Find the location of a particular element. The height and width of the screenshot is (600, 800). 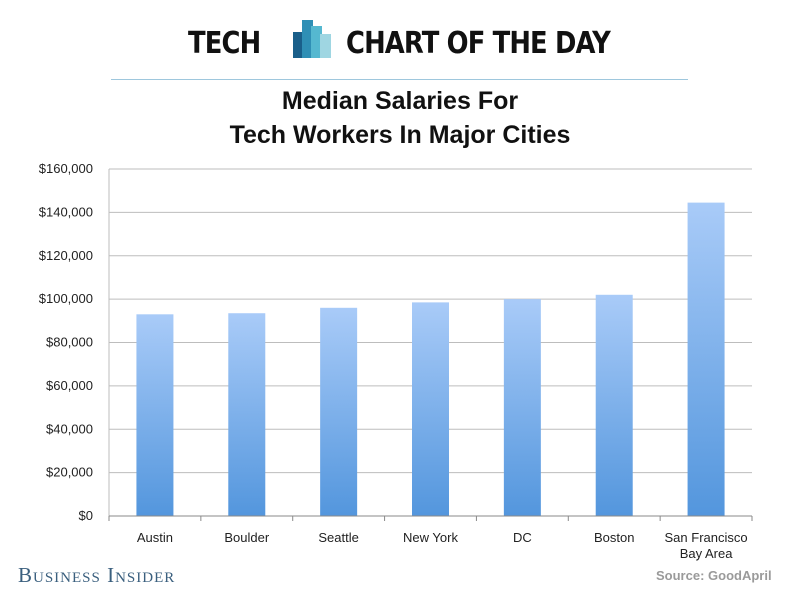

y-tick-label: $160,000 is located at coordinates (66, 168).